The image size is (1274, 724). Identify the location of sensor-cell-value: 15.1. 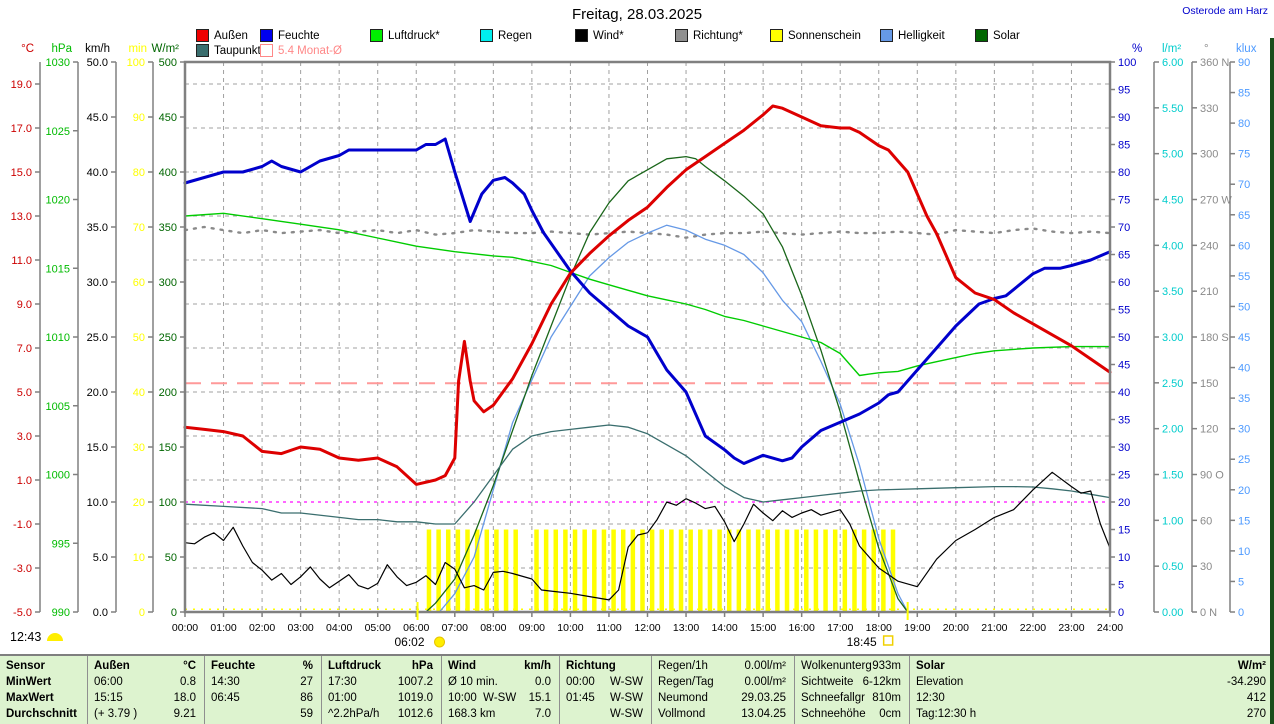
(539, 698).